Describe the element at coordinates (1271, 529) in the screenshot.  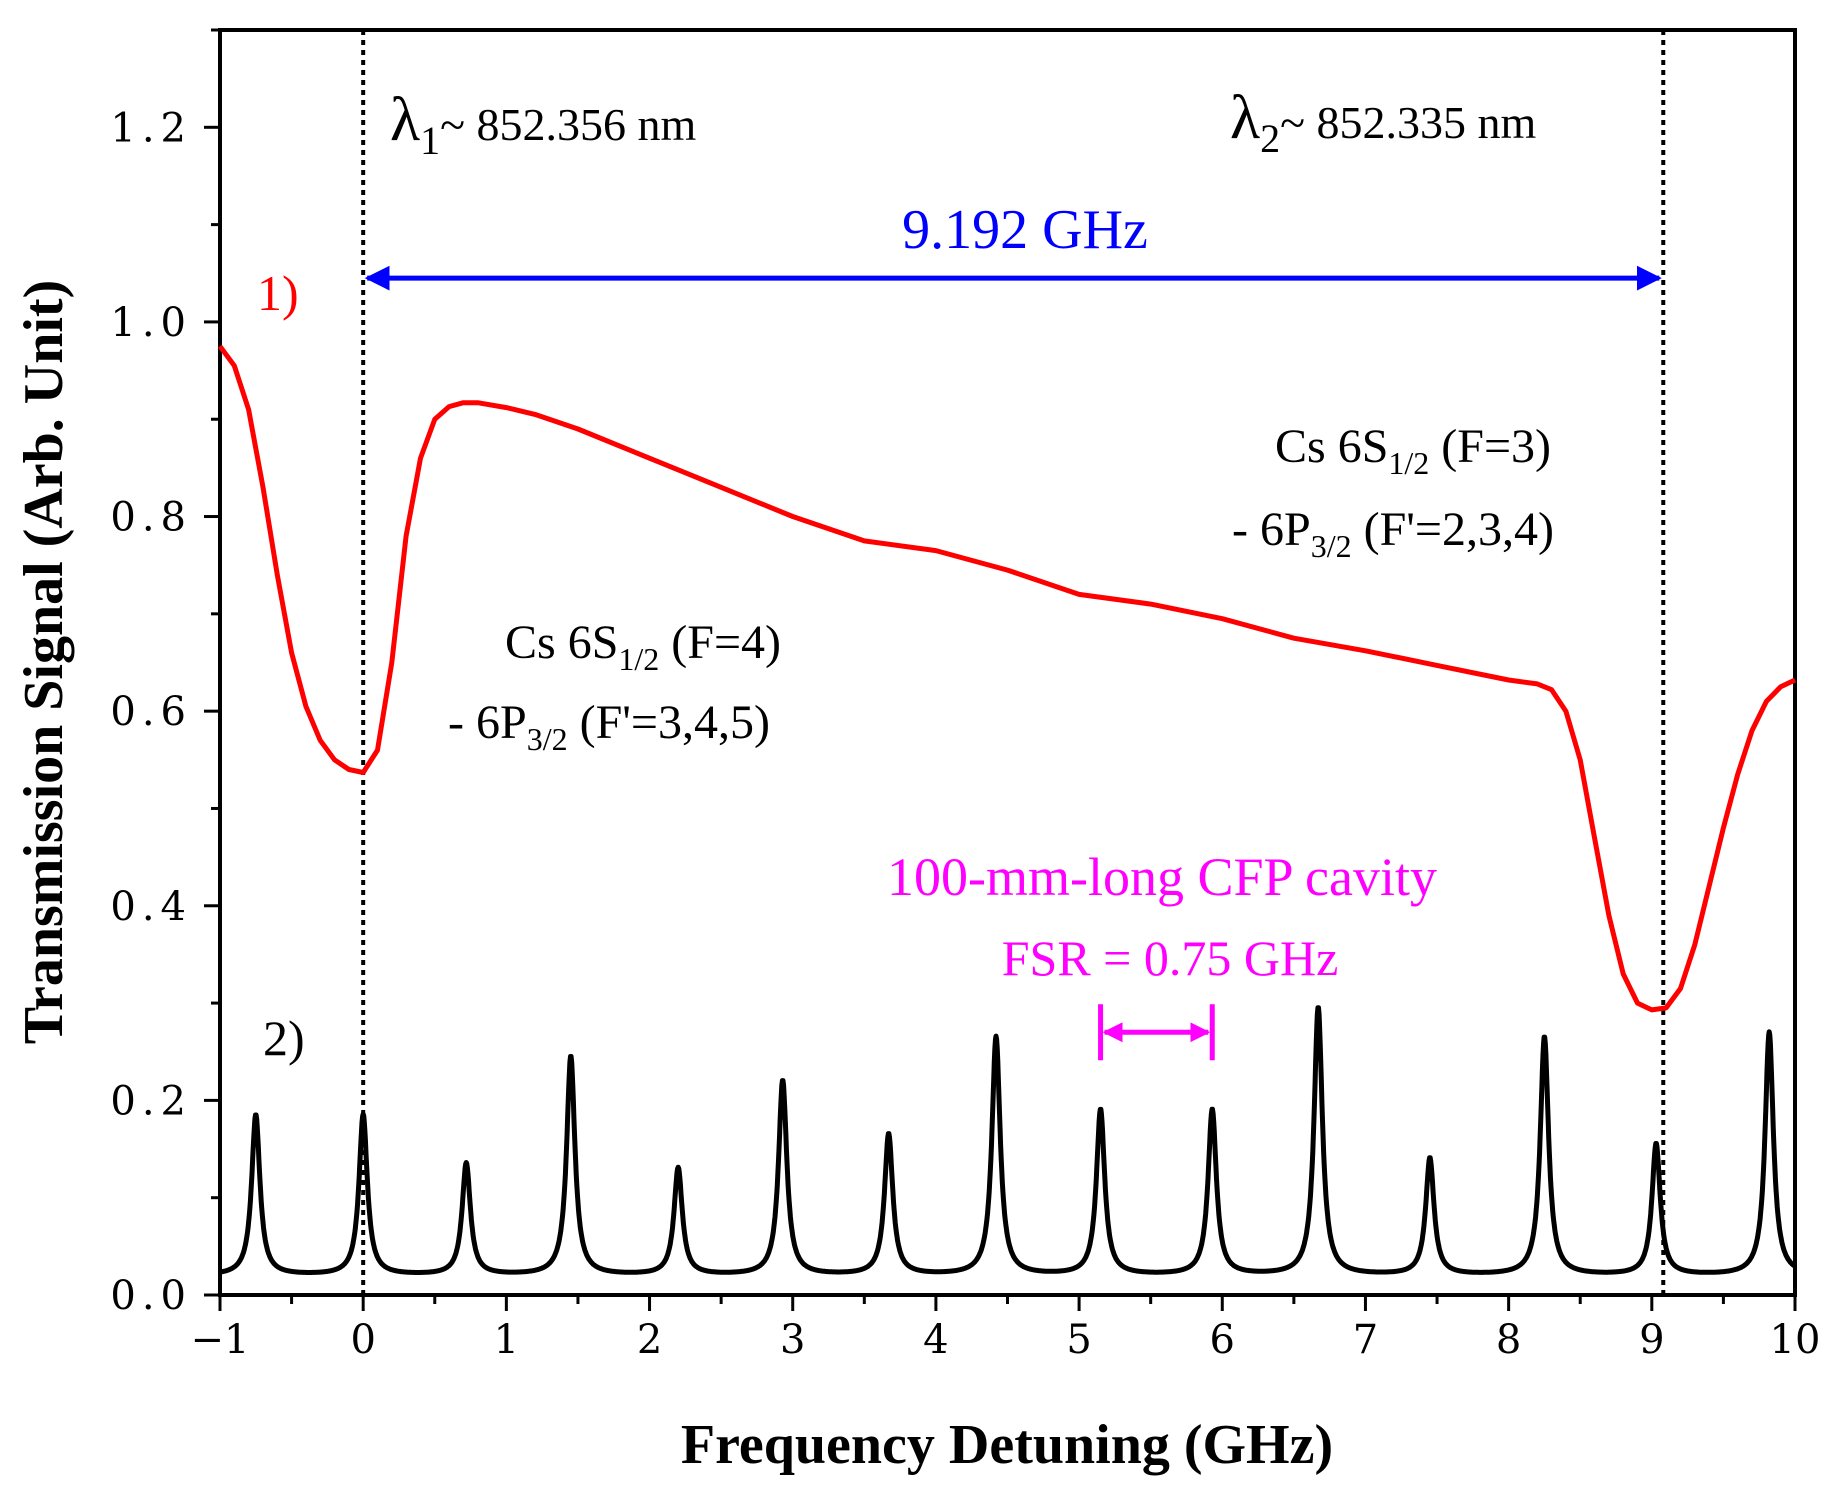
I see `right-t2-a: - 6P` at that location.